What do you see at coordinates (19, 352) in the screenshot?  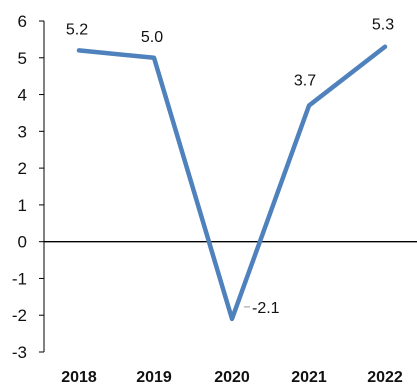 I see `y-tick-label: -3` at bounding box center [19, 352].